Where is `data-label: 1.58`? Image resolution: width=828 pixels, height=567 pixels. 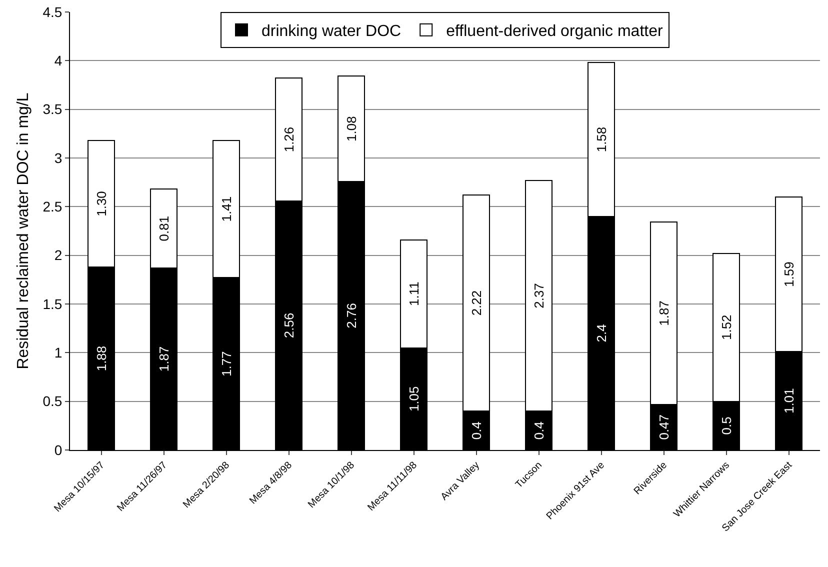
data-label: 1.58 is located at coordinates (601, 139).